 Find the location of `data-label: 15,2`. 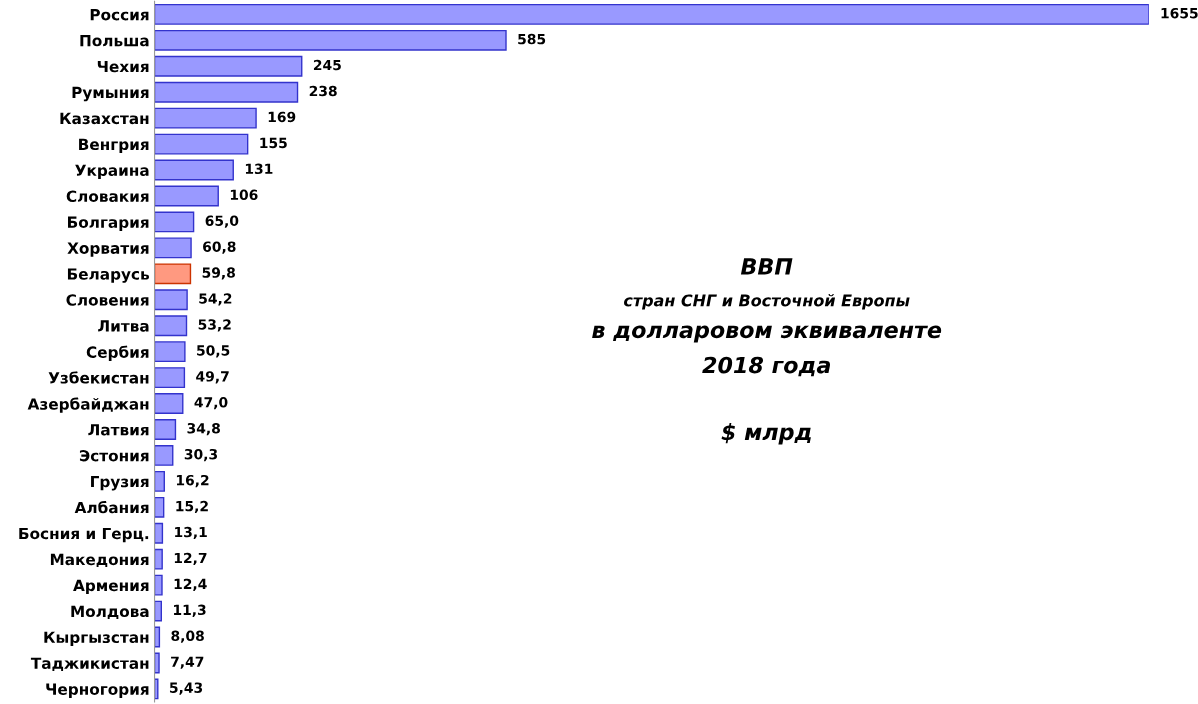

data-label: 15,2 is located at coordinates (192, 507).